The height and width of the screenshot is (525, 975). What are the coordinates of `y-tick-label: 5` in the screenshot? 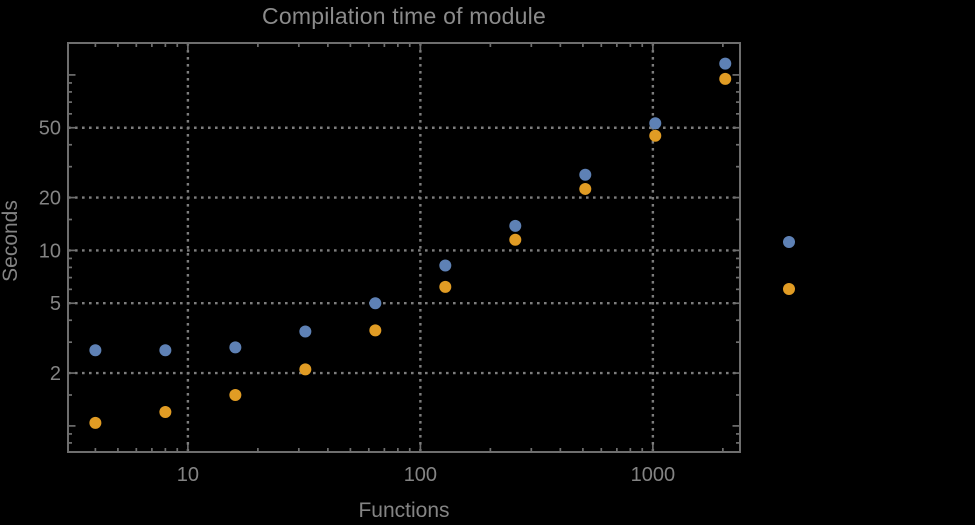 It's located at (55, 304).